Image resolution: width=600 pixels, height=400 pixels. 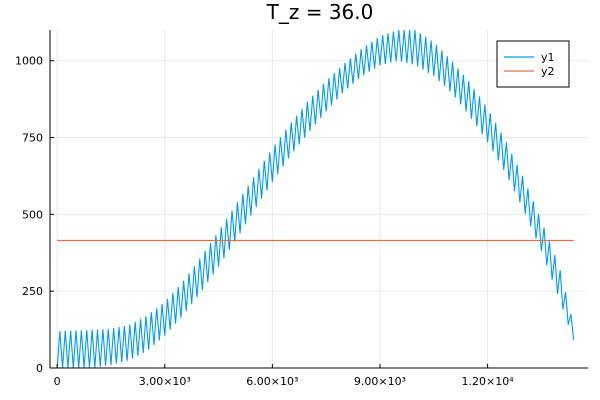 What do you see at coordinates (488, 381) in the screenshot?
I see `x-tick-label: 1.20×10⁴` at bounding box center [488, 381].